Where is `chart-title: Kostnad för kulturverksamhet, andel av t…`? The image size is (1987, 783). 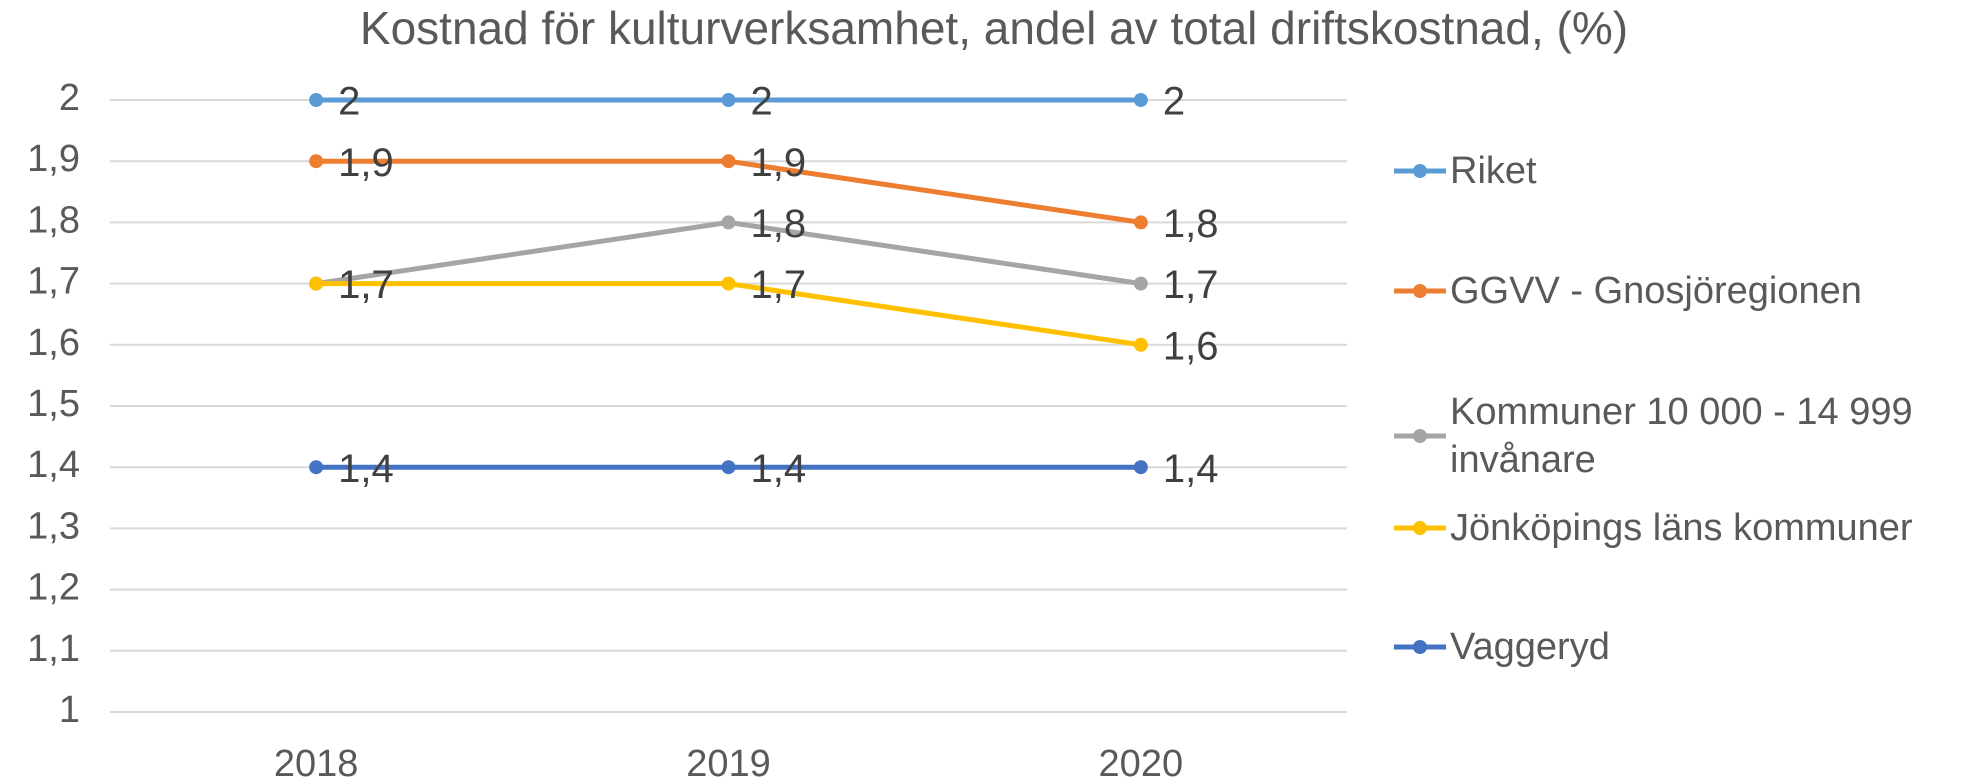
chart-title: Kostnad för kulturverksamhet, andel av t… is located at coordinates (994, 28).